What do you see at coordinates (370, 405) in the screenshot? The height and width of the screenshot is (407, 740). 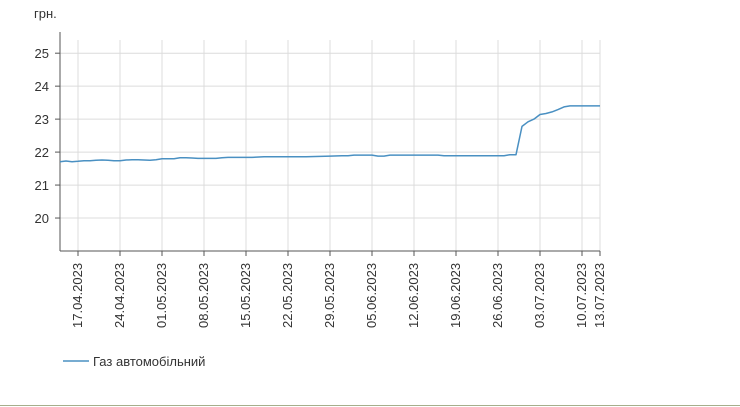 I see `bottom-divider` at bounding box center [370, 405].